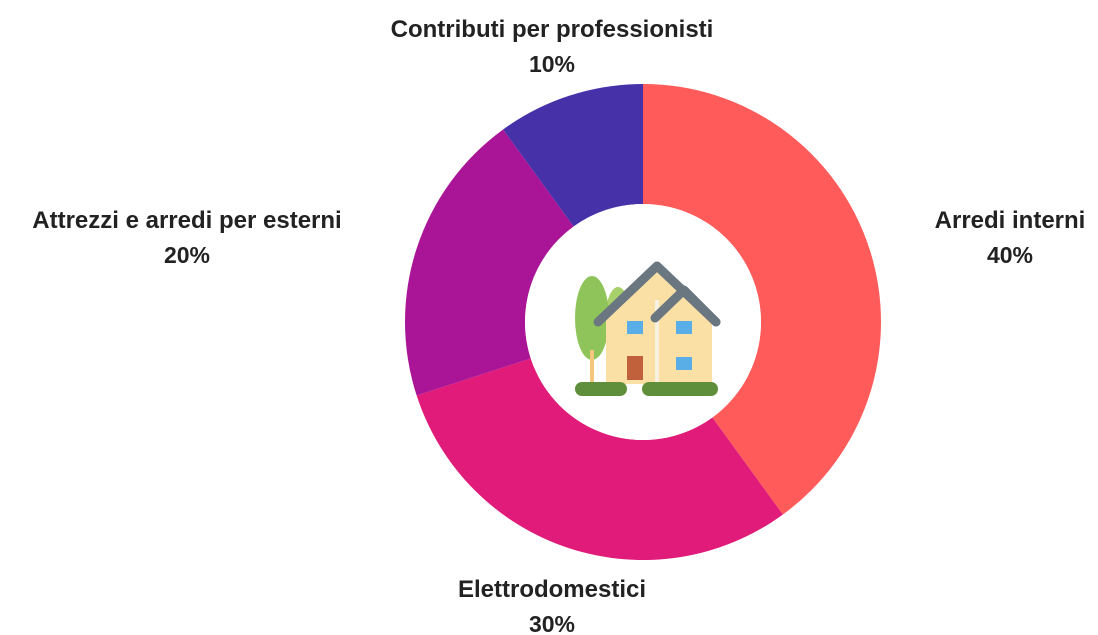  Describe the element at coordinates (186, 237) in the screenshot. I see `slice-label-2: Attrezzi e arredi per esterni 20%` at that location.